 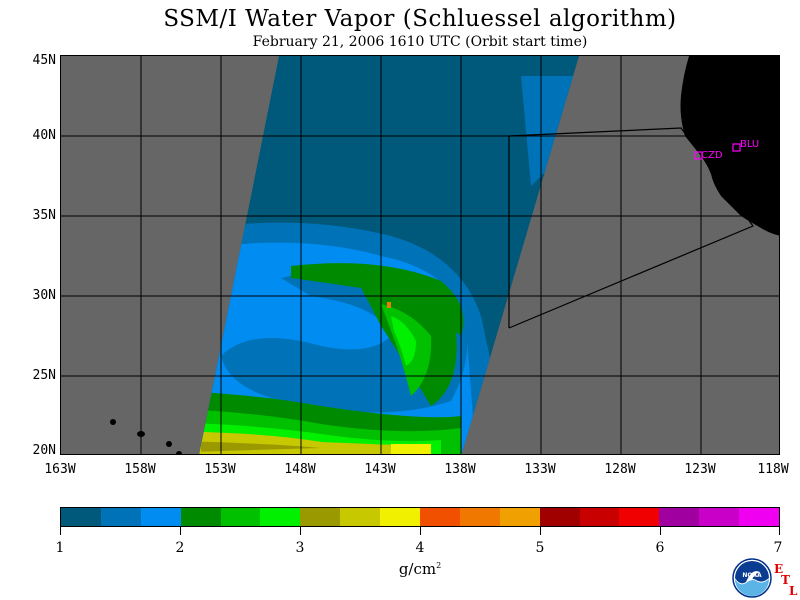 I want to click on lon-label-148w: 148W, so click(x=300, y=469).